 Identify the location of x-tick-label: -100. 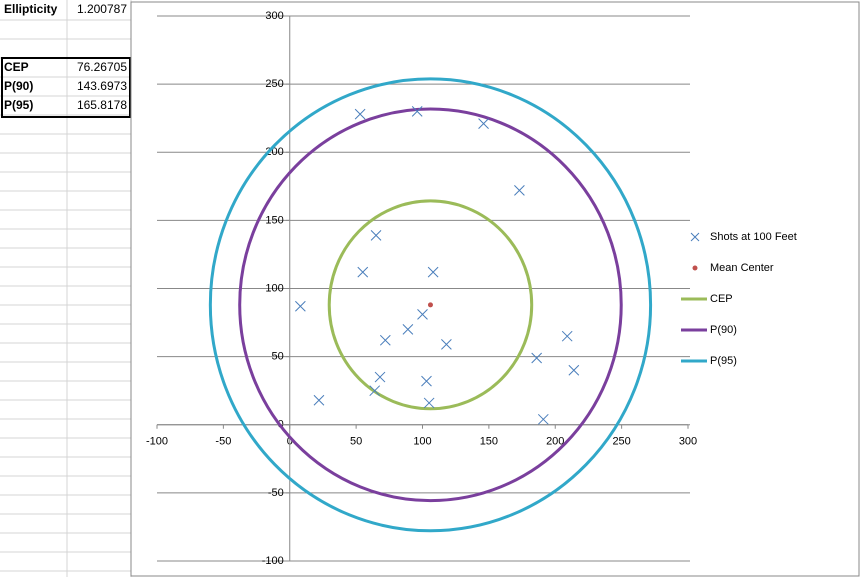
(157, 442).